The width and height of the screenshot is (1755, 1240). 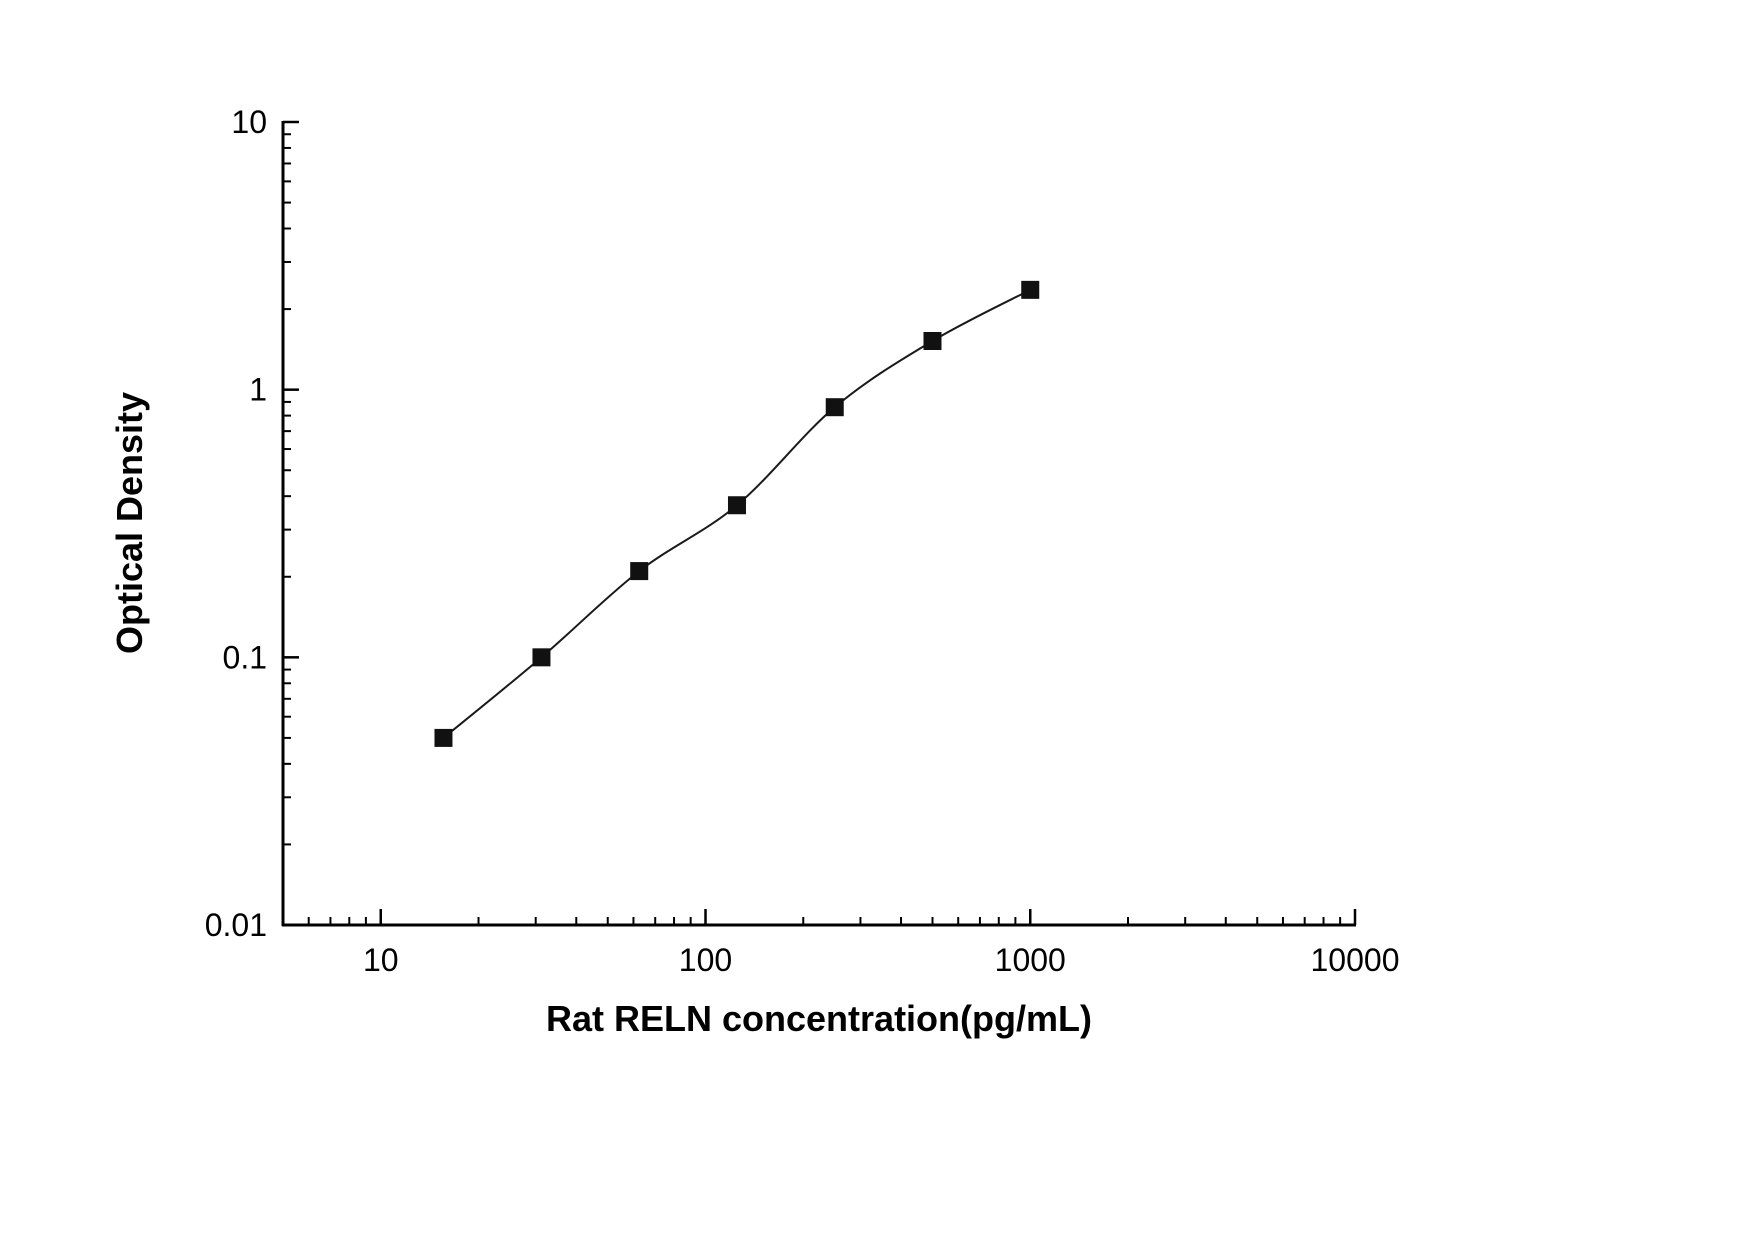 I want to click on y-axis-label: Optical Density, so click(x=129, y=523).